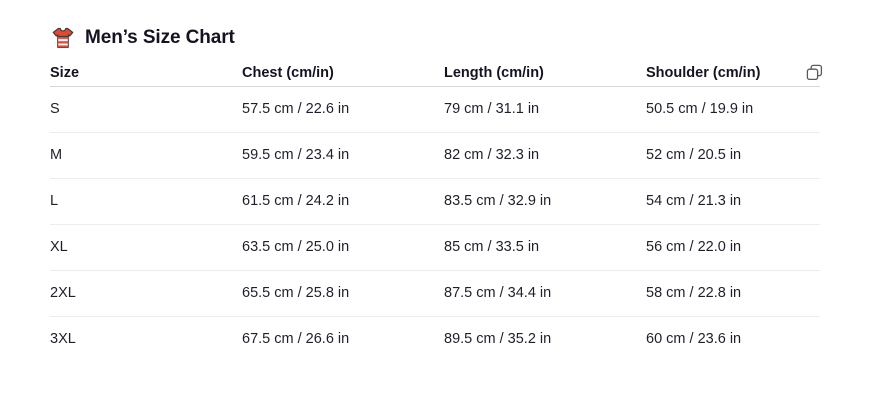 The height and width of the screenshot is (401, 876). I want to click on cell-length: 89.5 cm / 35.2 in, so click(498, 339).